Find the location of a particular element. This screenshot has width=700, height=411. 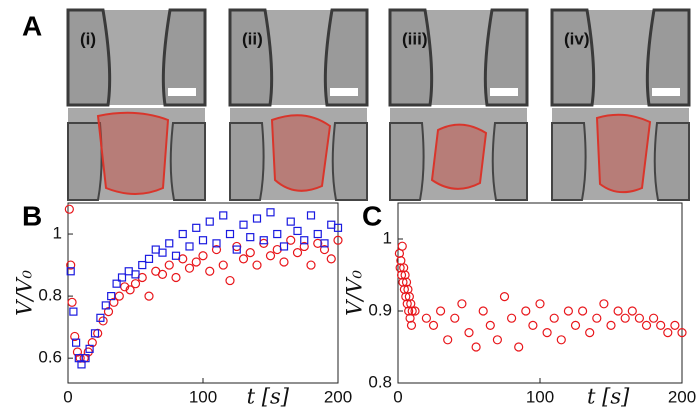

x-tick-label: 100 is located at coordinates (540, 396).